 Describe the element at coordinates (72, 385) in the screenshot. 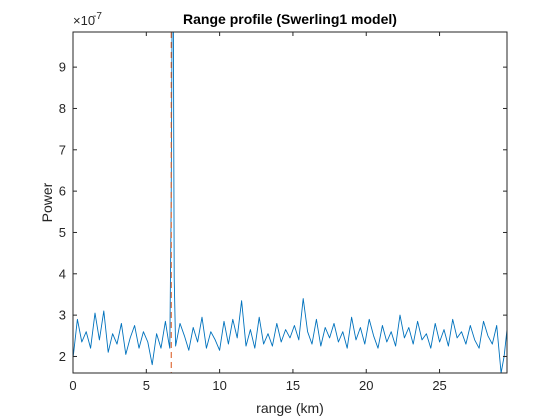

I see `x-tick-label: 0` at that location.